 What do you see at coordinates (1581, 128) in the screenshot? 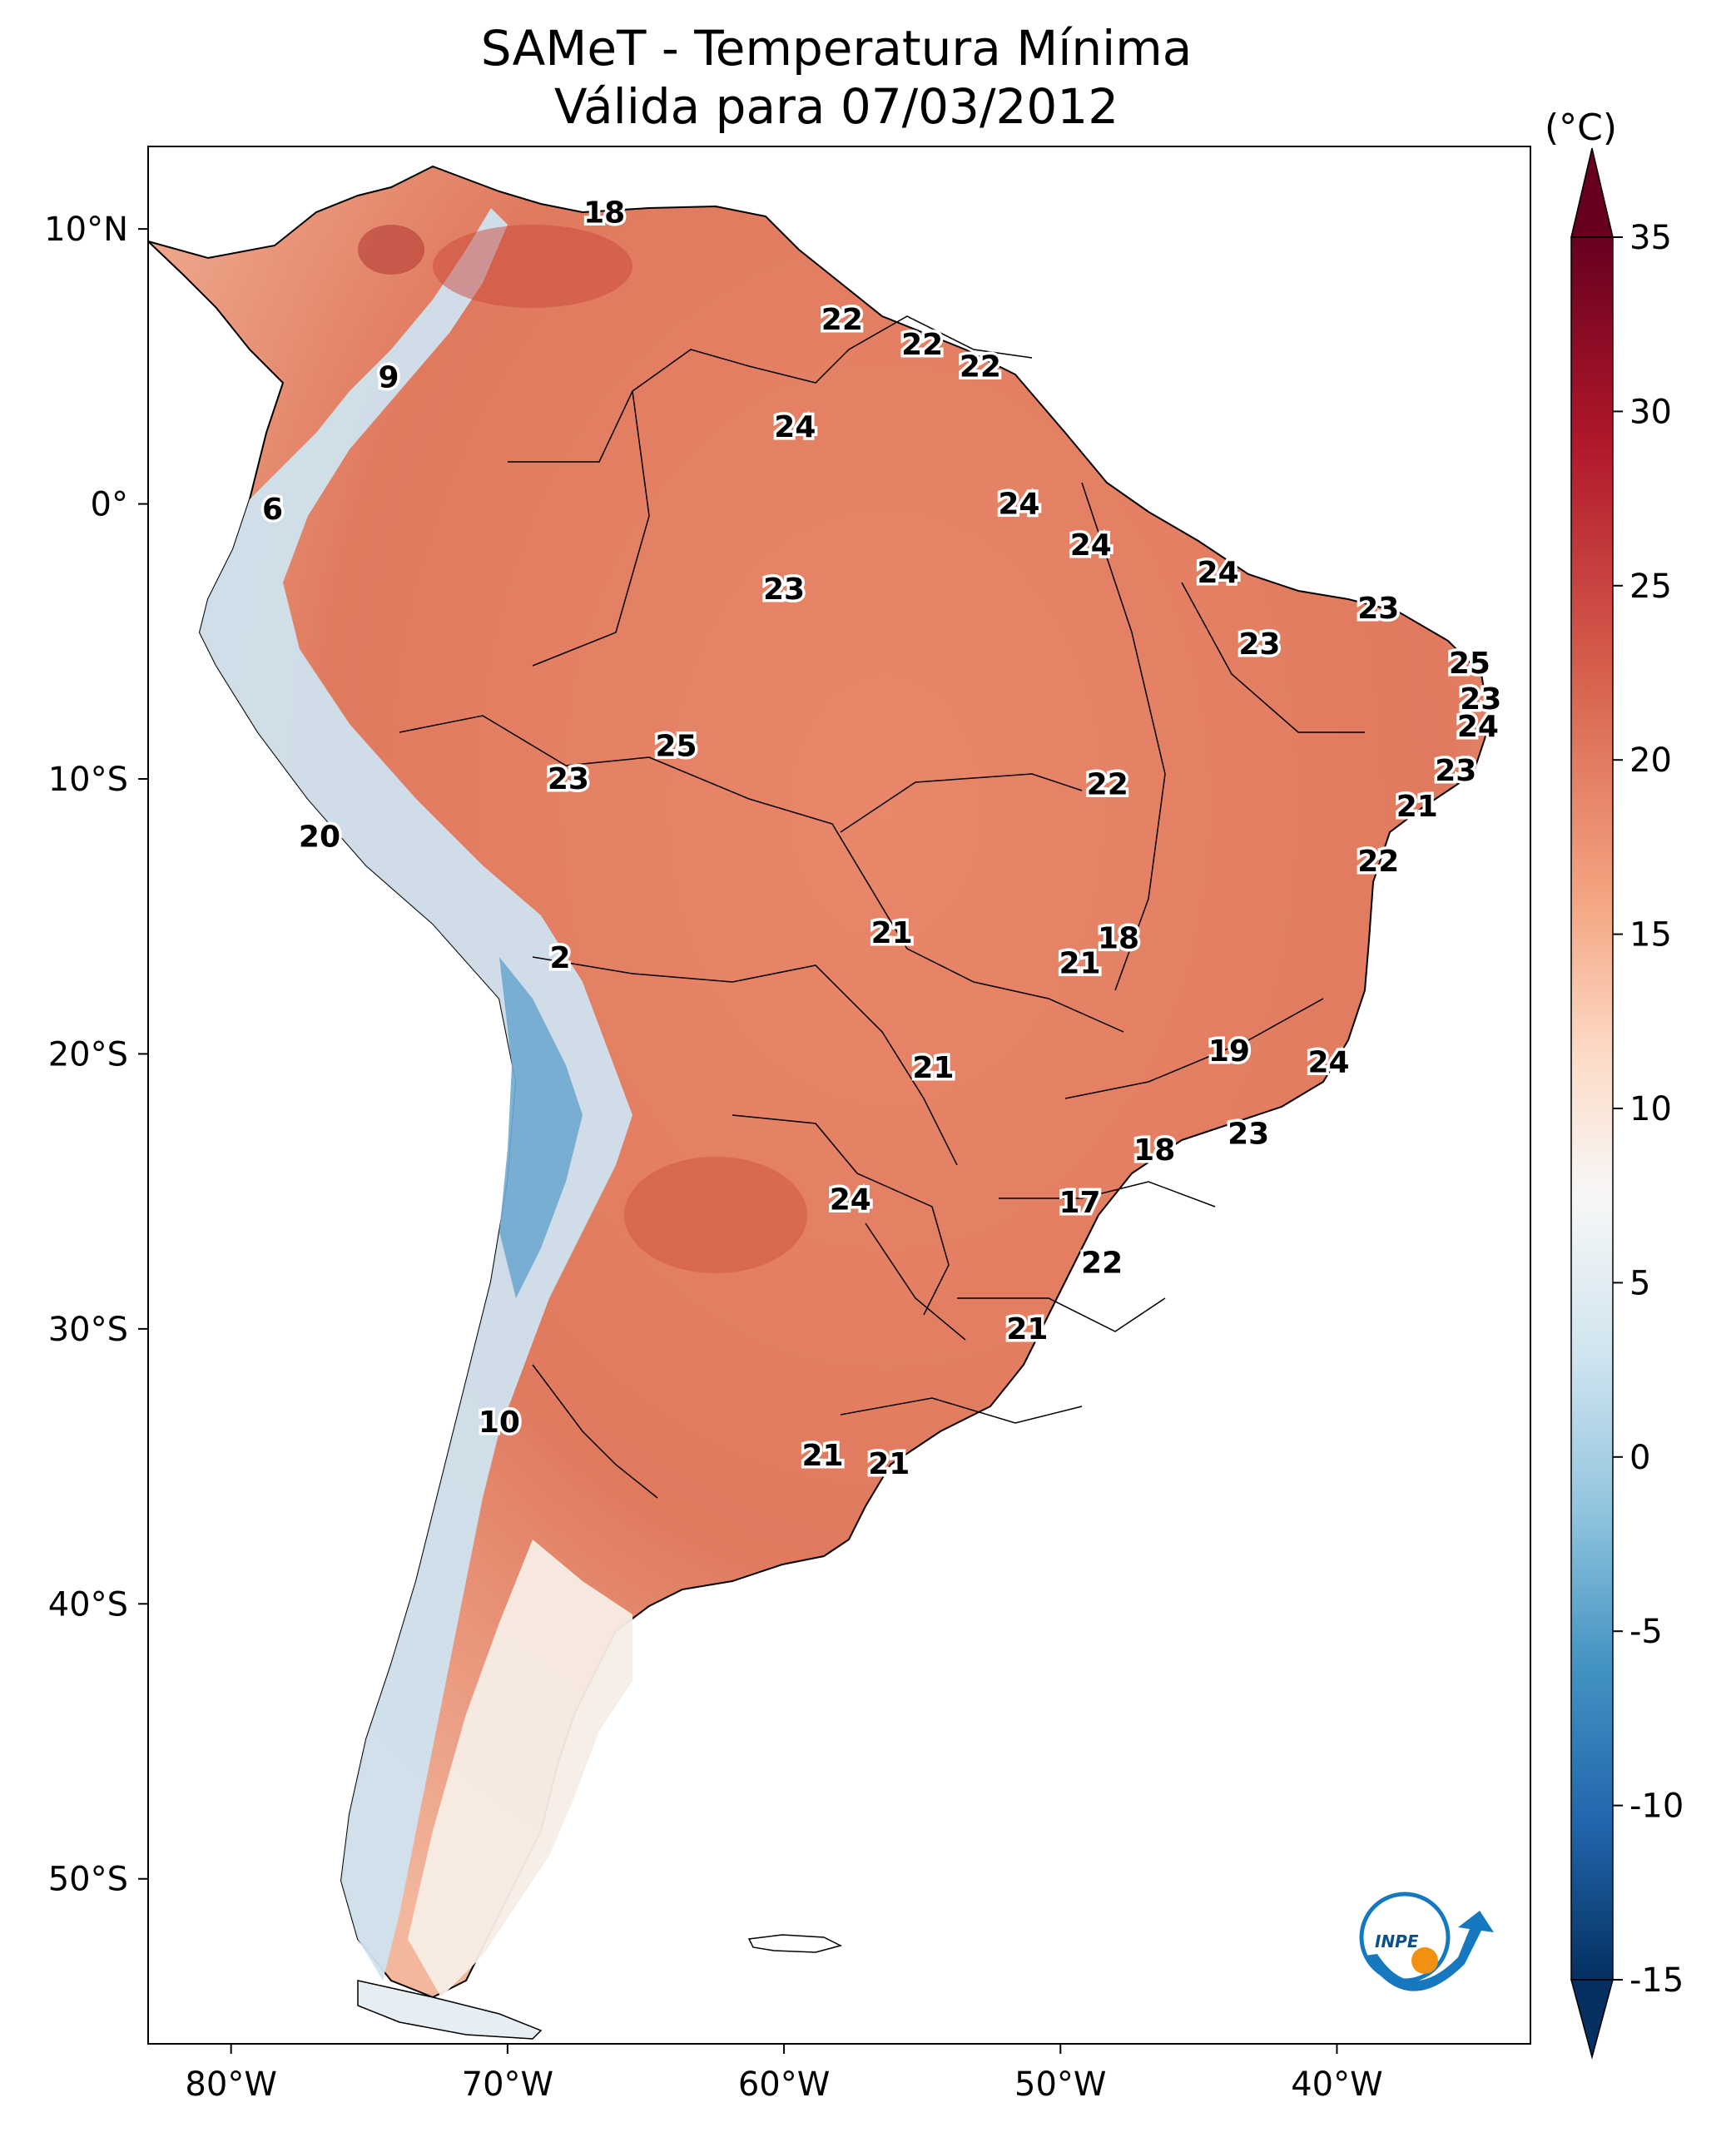
I see `colorbar-unit: (°C)` at bounding box center [1581, 128].